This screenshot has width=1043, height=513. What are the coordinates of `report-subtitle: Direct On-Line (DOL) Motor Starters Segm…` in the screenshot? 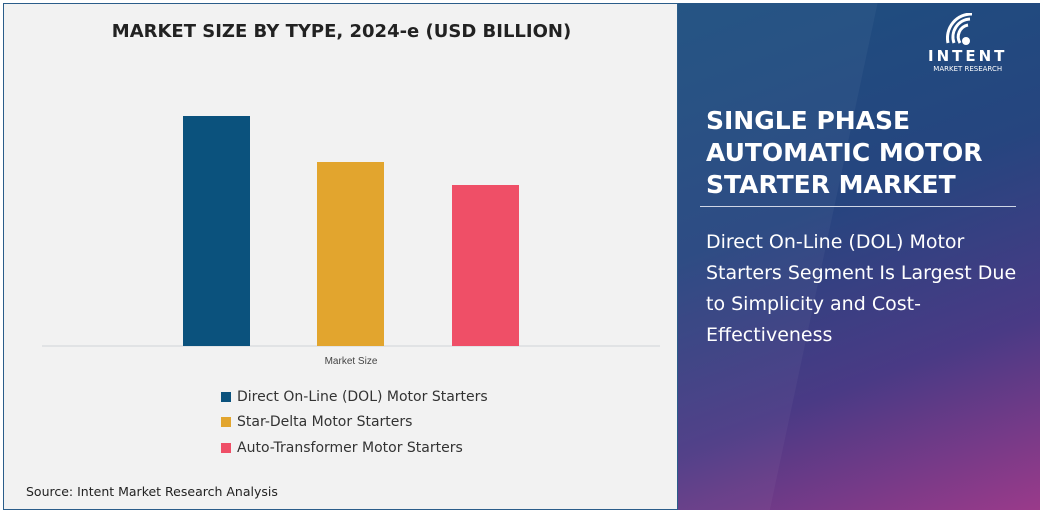 It's located at (861, 288).